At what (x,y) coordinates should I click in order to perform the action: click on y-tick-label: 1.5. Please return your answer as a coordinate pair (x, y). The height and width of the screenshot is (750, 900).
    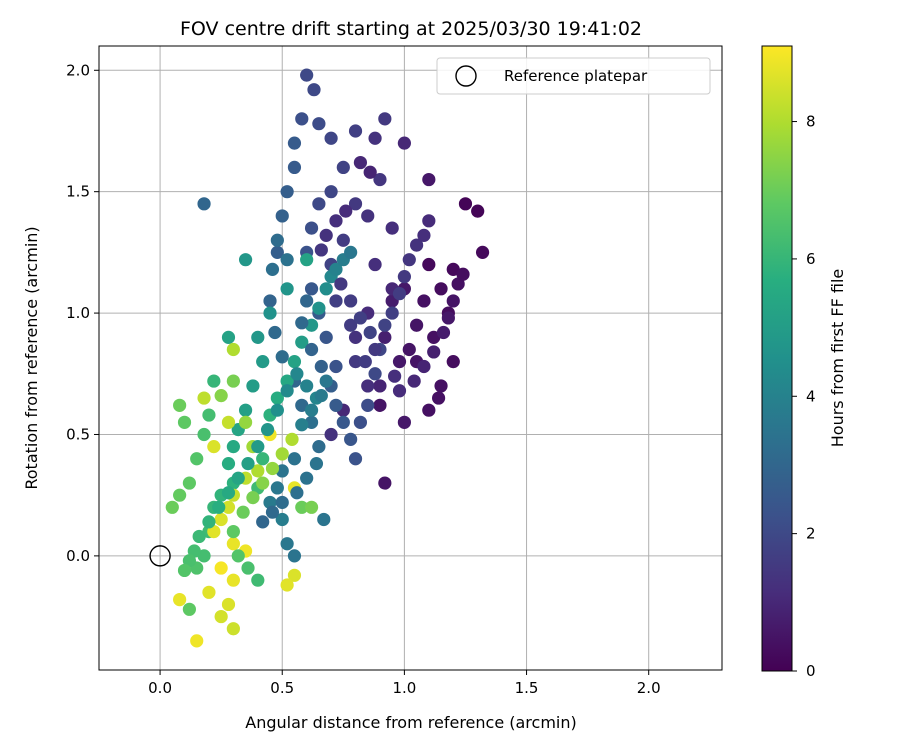
    Looking at the image, I should click on (78, 192).